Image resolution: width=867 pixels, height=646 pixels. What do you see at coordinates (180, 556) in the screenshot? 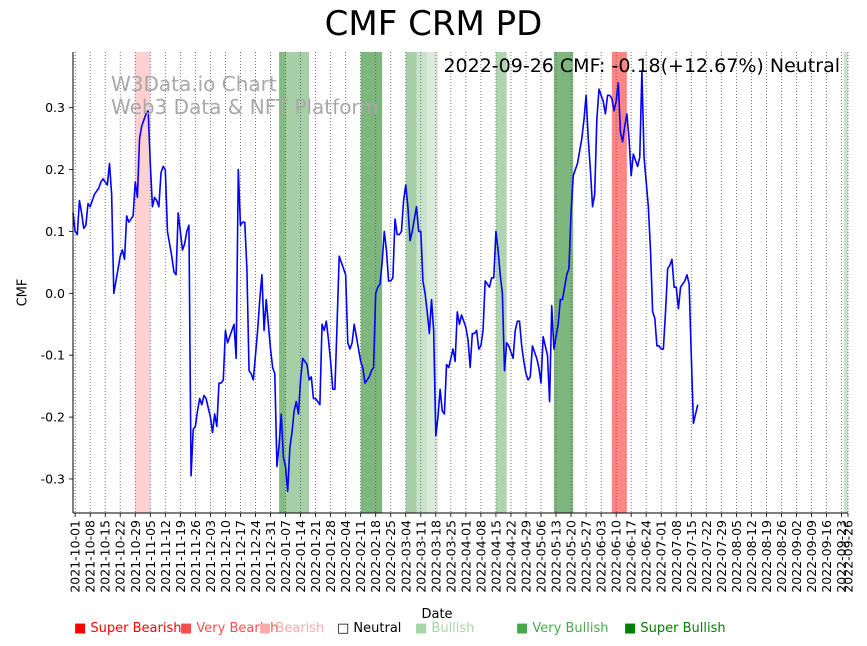
I see `x-tick-label: 2021-11-19` at bounding box center [180, 556].